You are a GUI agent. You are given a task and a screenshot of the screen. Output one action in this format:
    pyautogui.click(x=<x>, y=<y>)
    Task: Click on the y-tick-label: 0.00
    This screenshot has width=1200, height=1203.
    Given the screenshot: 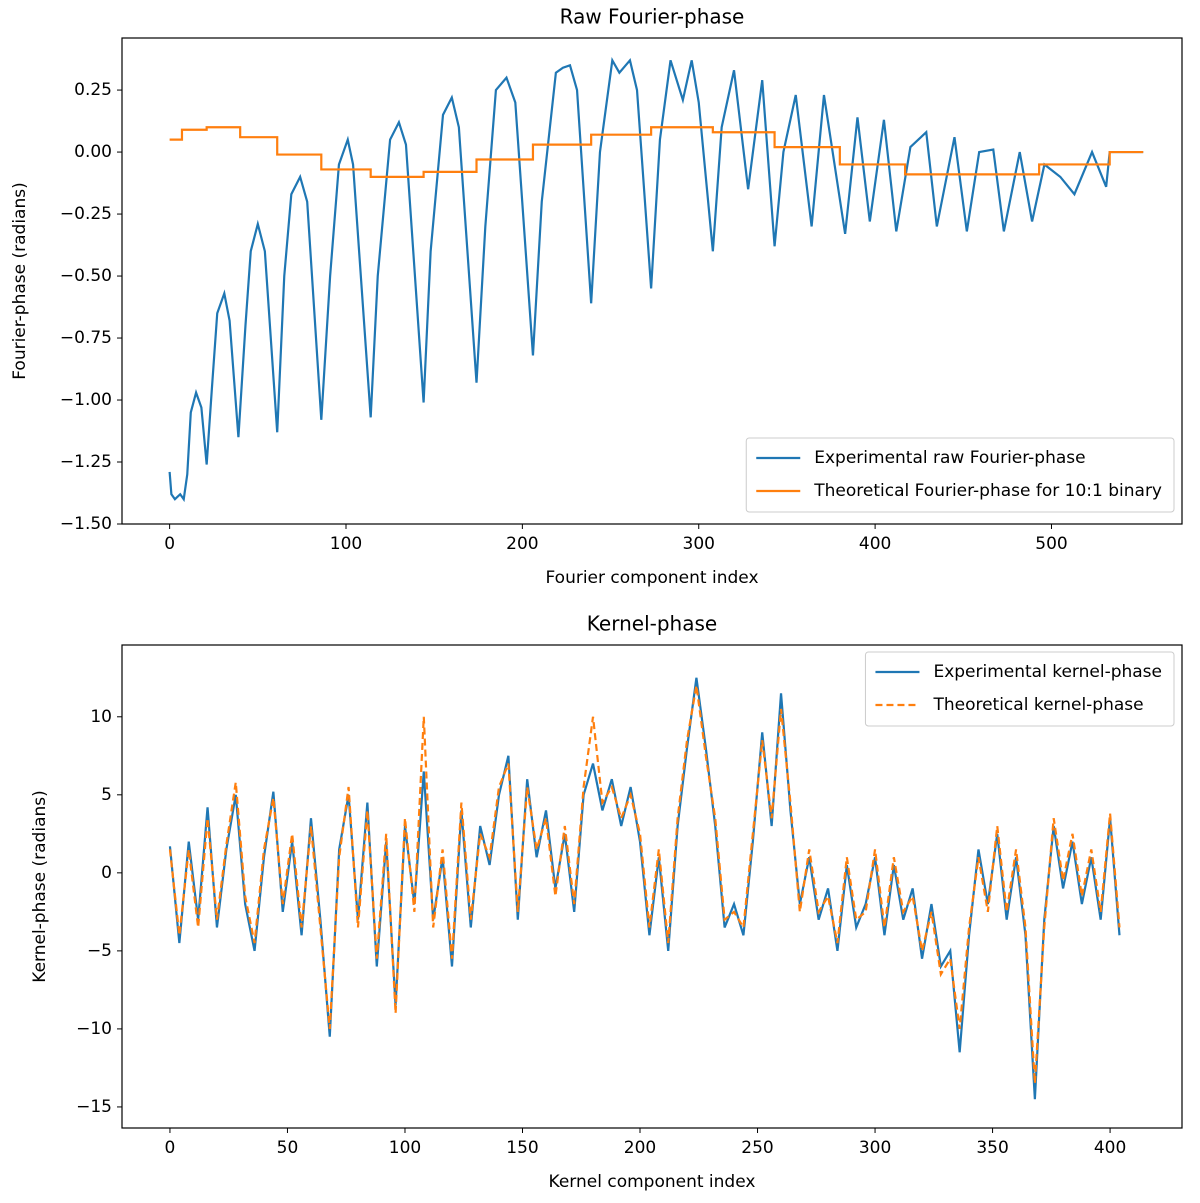 What is the action you would take?
    pyautogui.click(x=93, y=152)
    